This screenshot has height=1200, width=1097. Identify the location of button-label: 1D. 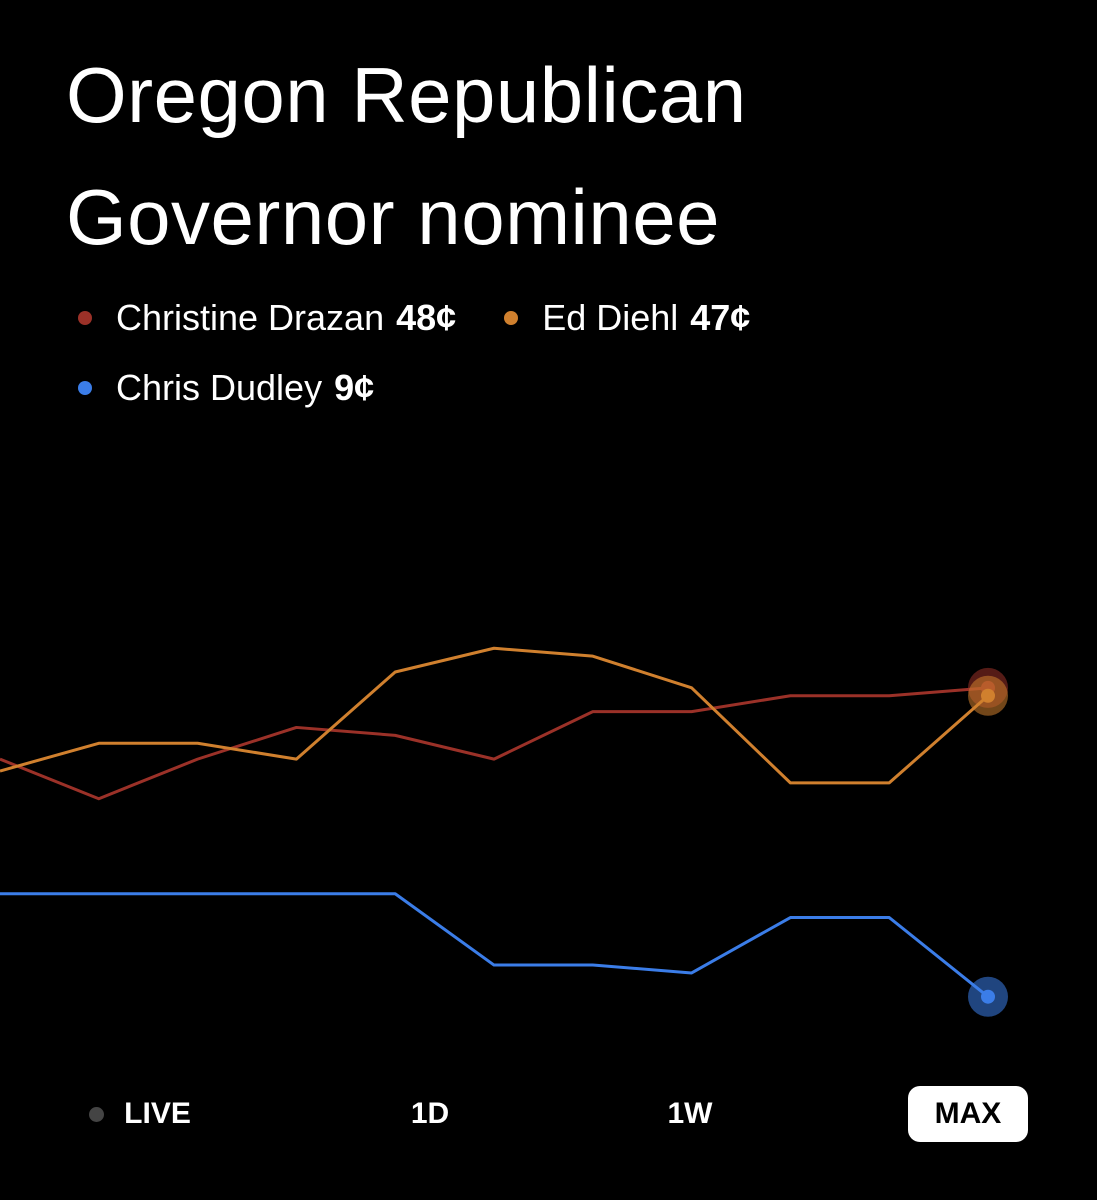
(430, 1113).